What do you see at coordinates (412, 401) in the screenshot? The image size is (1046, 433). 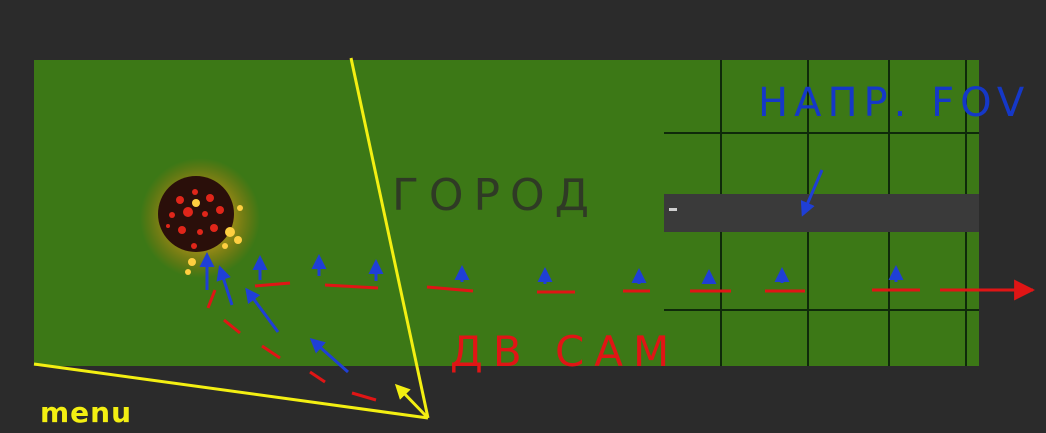 I see `menu-pointer-arrow` at bounding box center [412, 401].